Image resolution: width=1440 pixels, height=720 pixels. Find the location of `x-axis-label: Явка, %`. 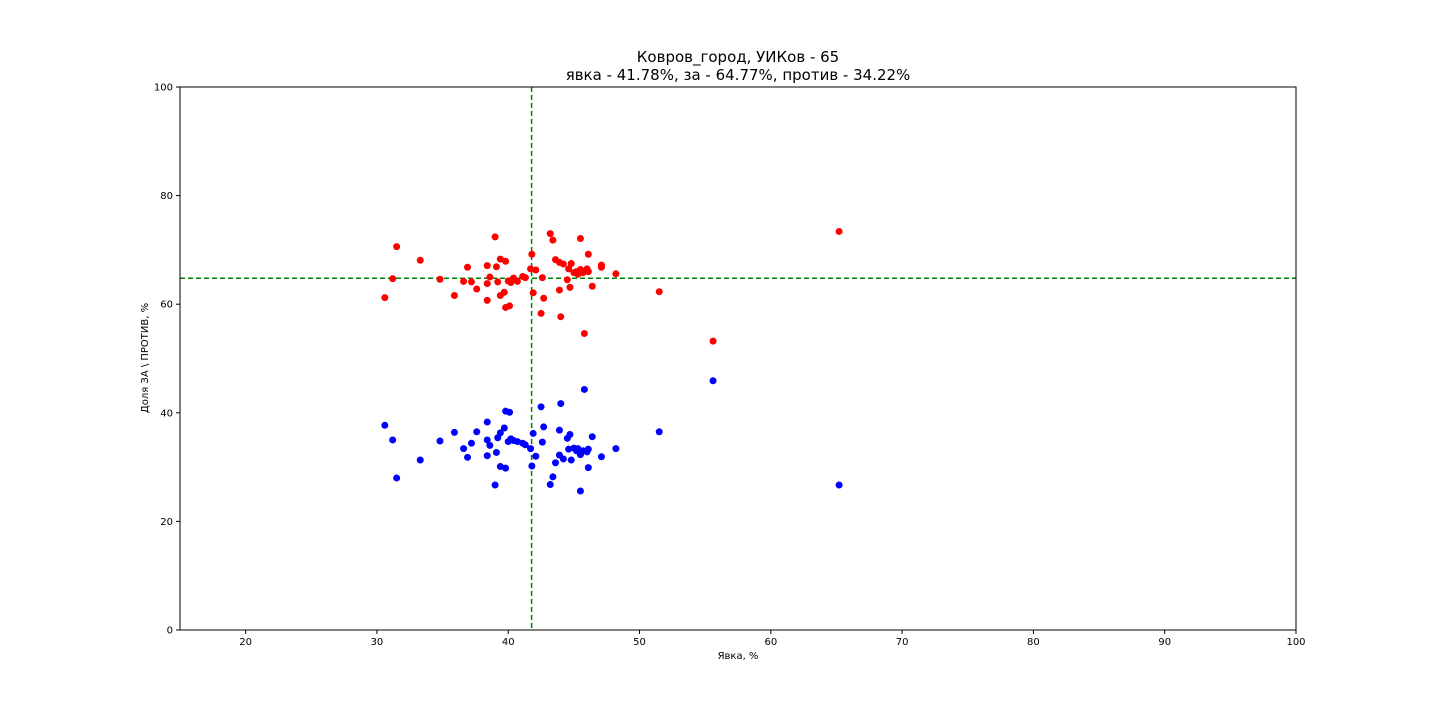

x-axis-label: Явка, % is located at coordinates (738, 656).